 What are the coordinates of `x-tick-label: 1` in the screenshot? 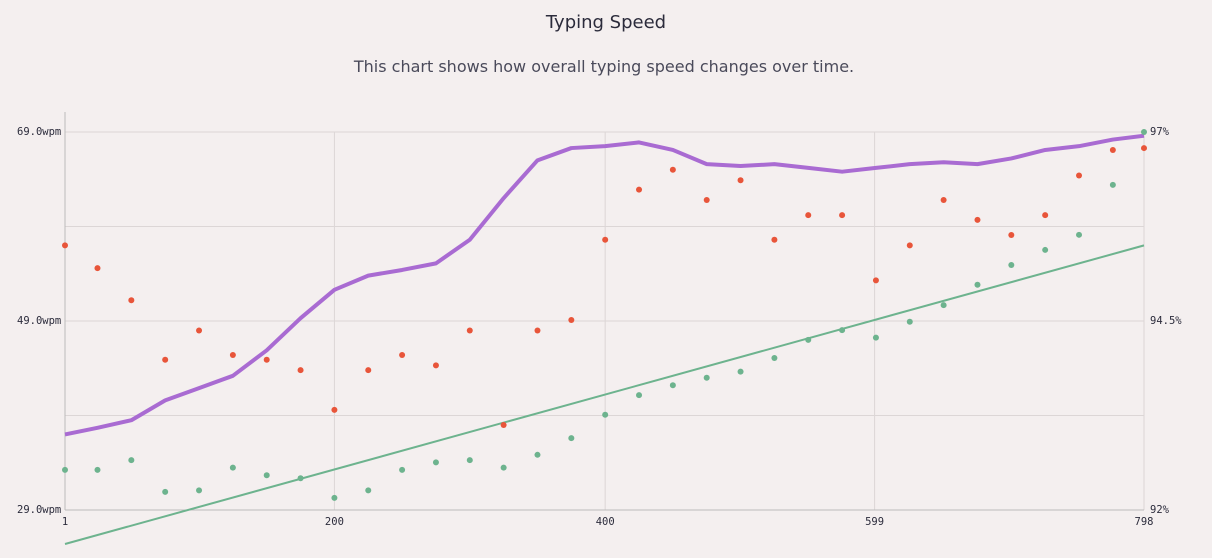 It's located at (65, 522).